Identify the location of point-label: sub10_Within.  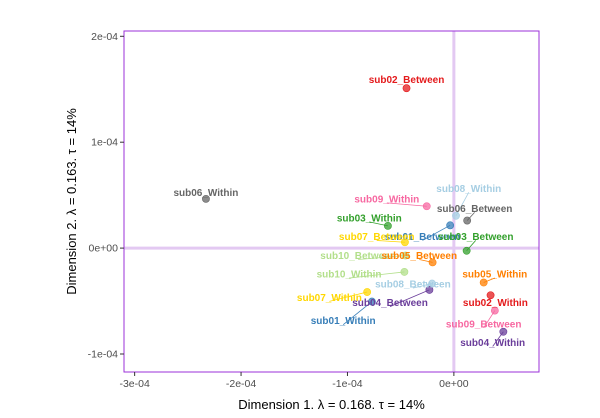
(349, 275).